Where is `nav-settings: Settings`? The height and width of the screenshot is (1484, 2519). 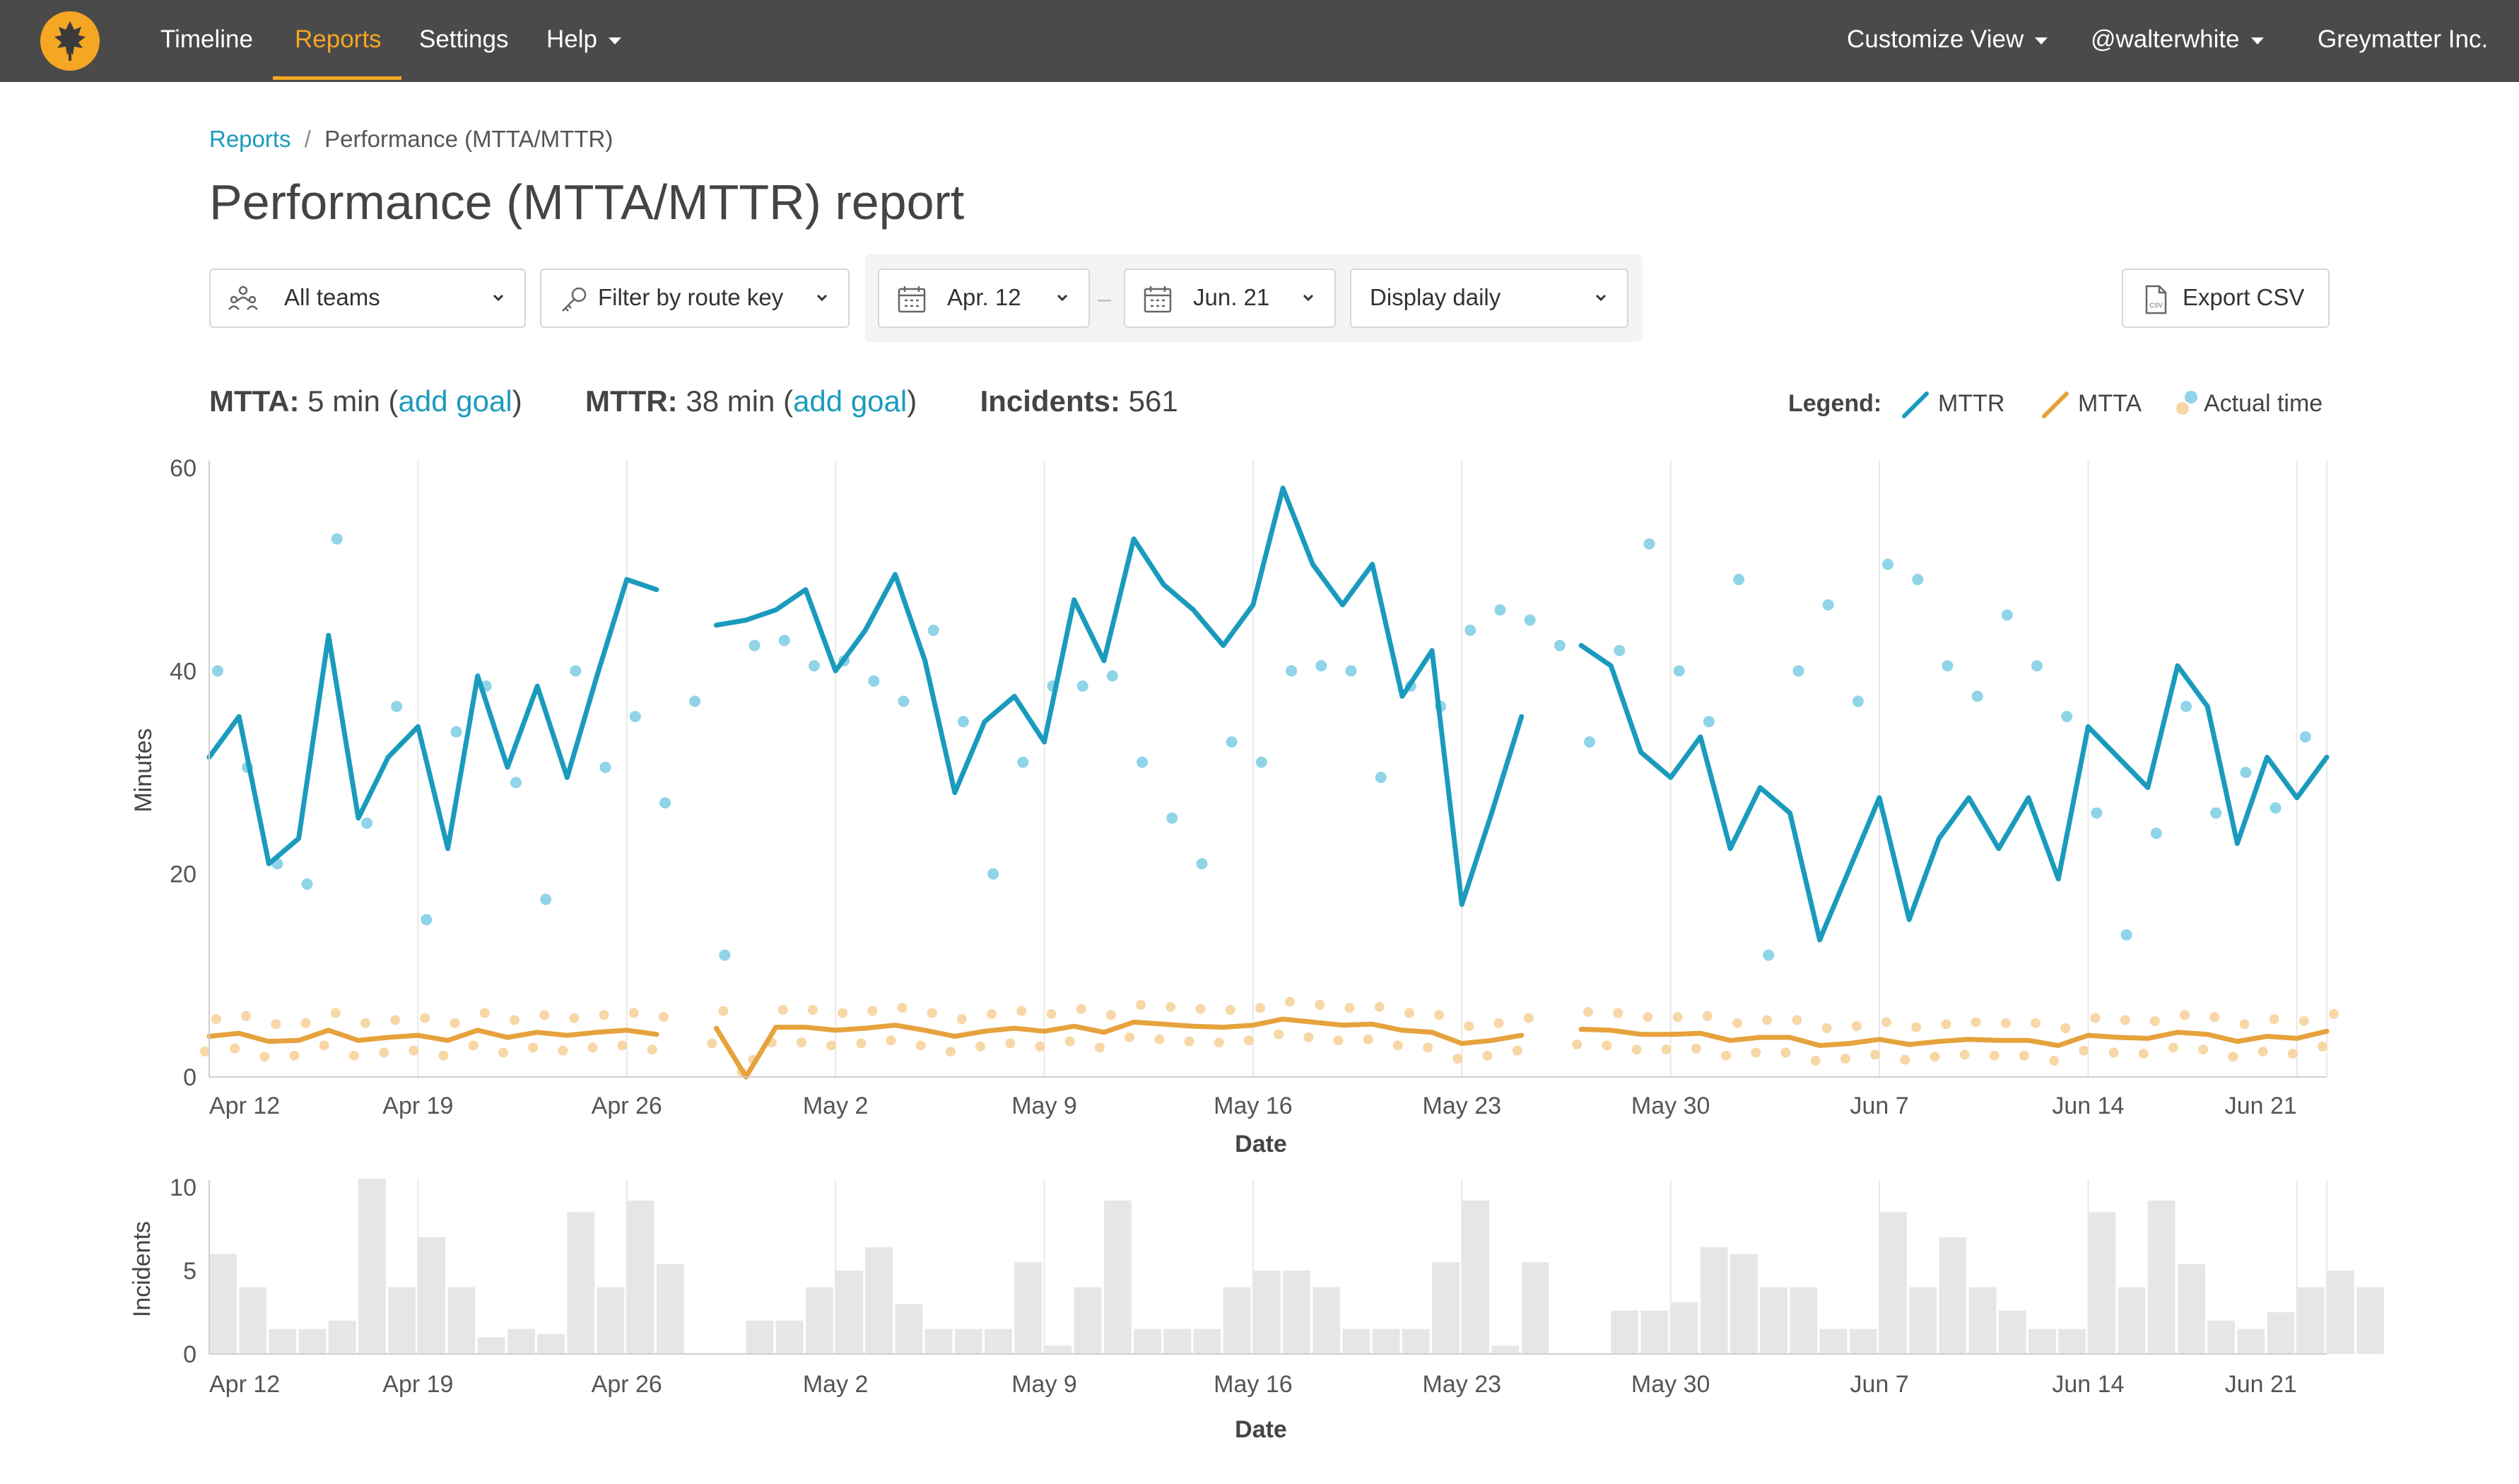
nav-settings: Settings is located at coordinates (464, 39).